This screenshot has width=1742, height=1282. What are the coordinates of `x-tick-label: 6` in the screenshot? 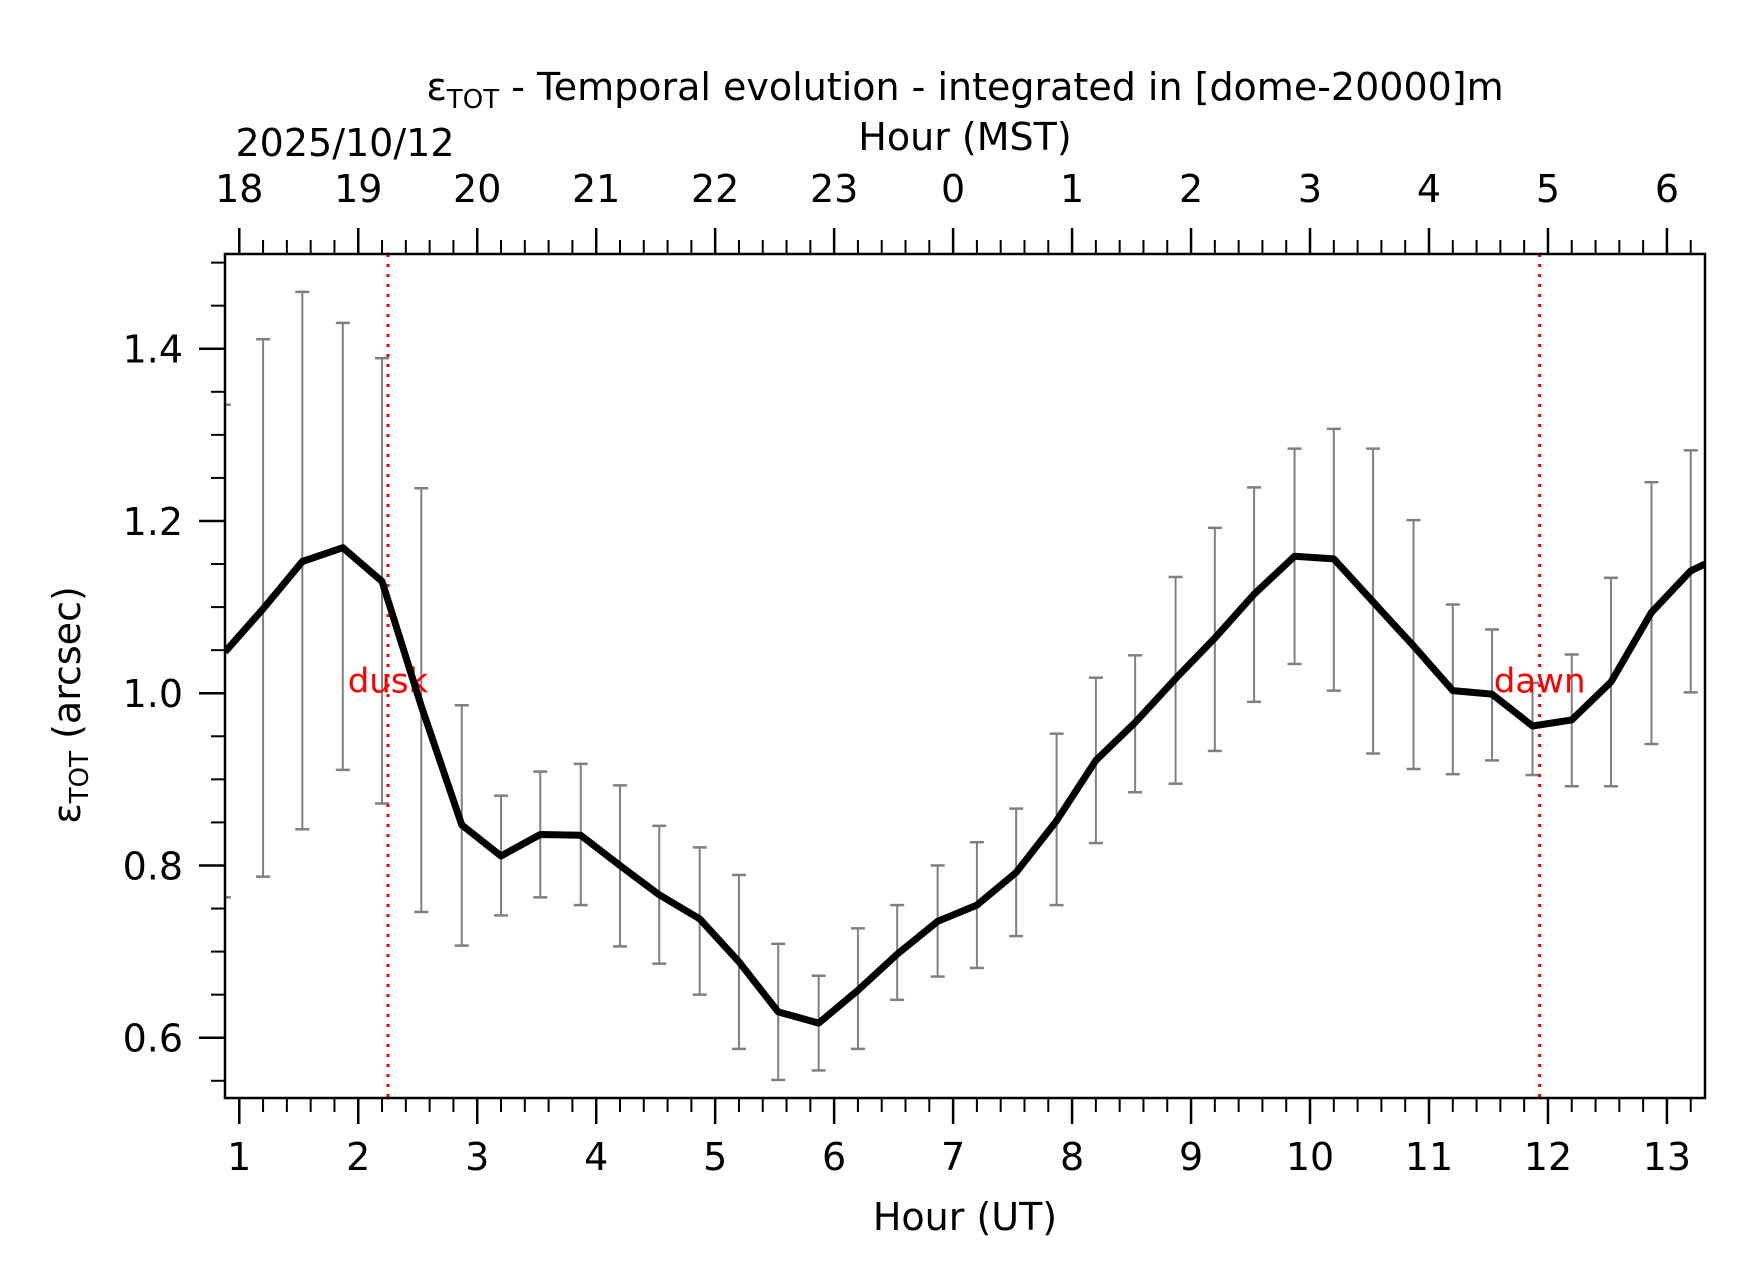 It's located at (834, 1157).